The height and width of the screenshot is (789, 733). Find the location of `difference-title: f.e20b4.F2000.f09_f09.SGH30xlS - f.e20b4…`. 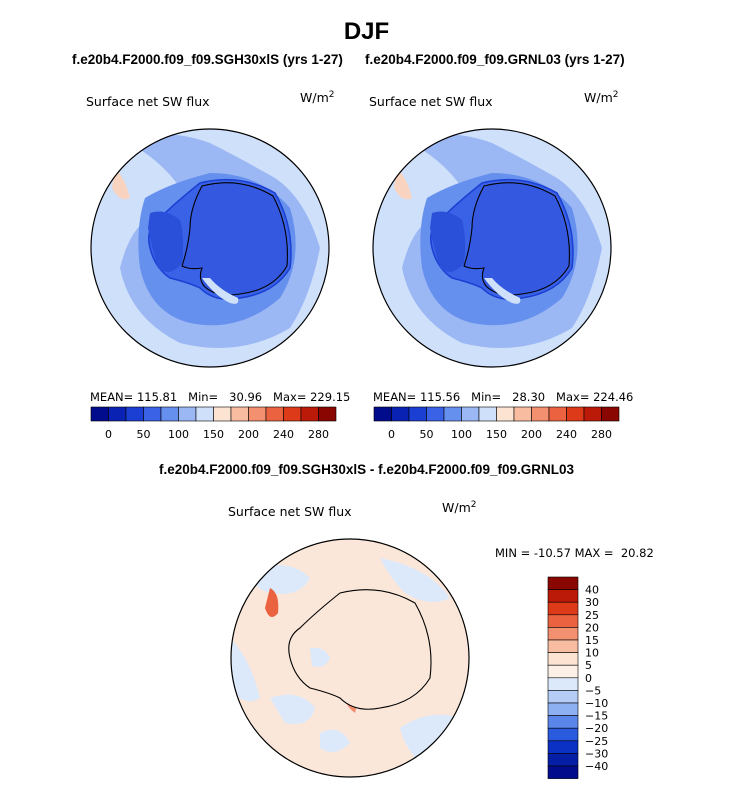

difference-title: f.e20b4.F2000.f09_f09.SGH30xlS - f.e20b4… is located at coordinates (366, 469).